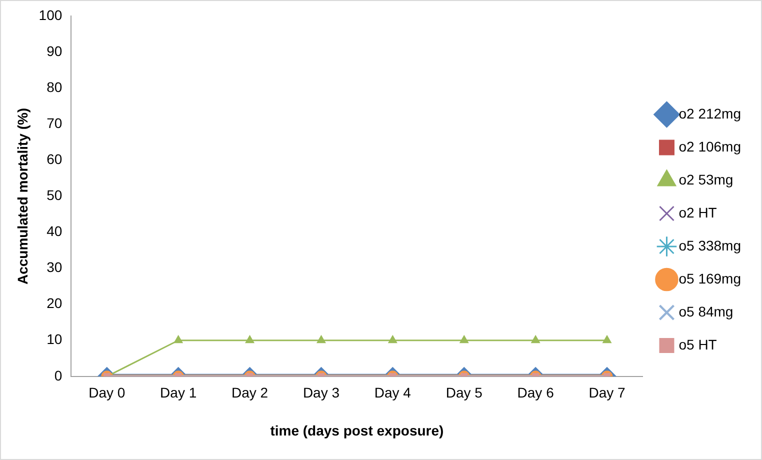 The image size is (762, 460). Describe the element at coordinates (710, 245) in the screenshot. I see `legend-label: o5 338mg` at that location.